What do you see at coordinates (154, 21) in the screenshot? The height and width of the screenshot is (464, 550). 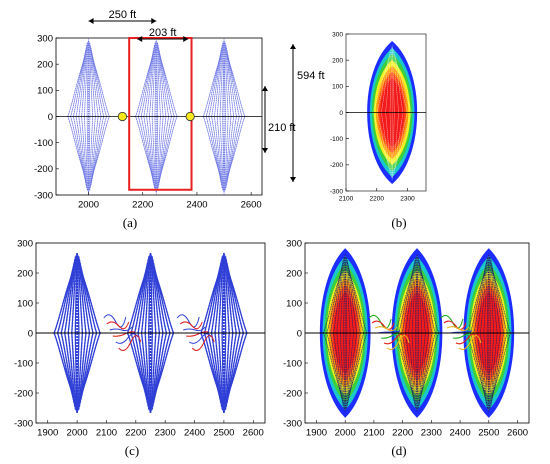 I see `dimension-250ft-arrow-head` at bounding box center [154, 21].